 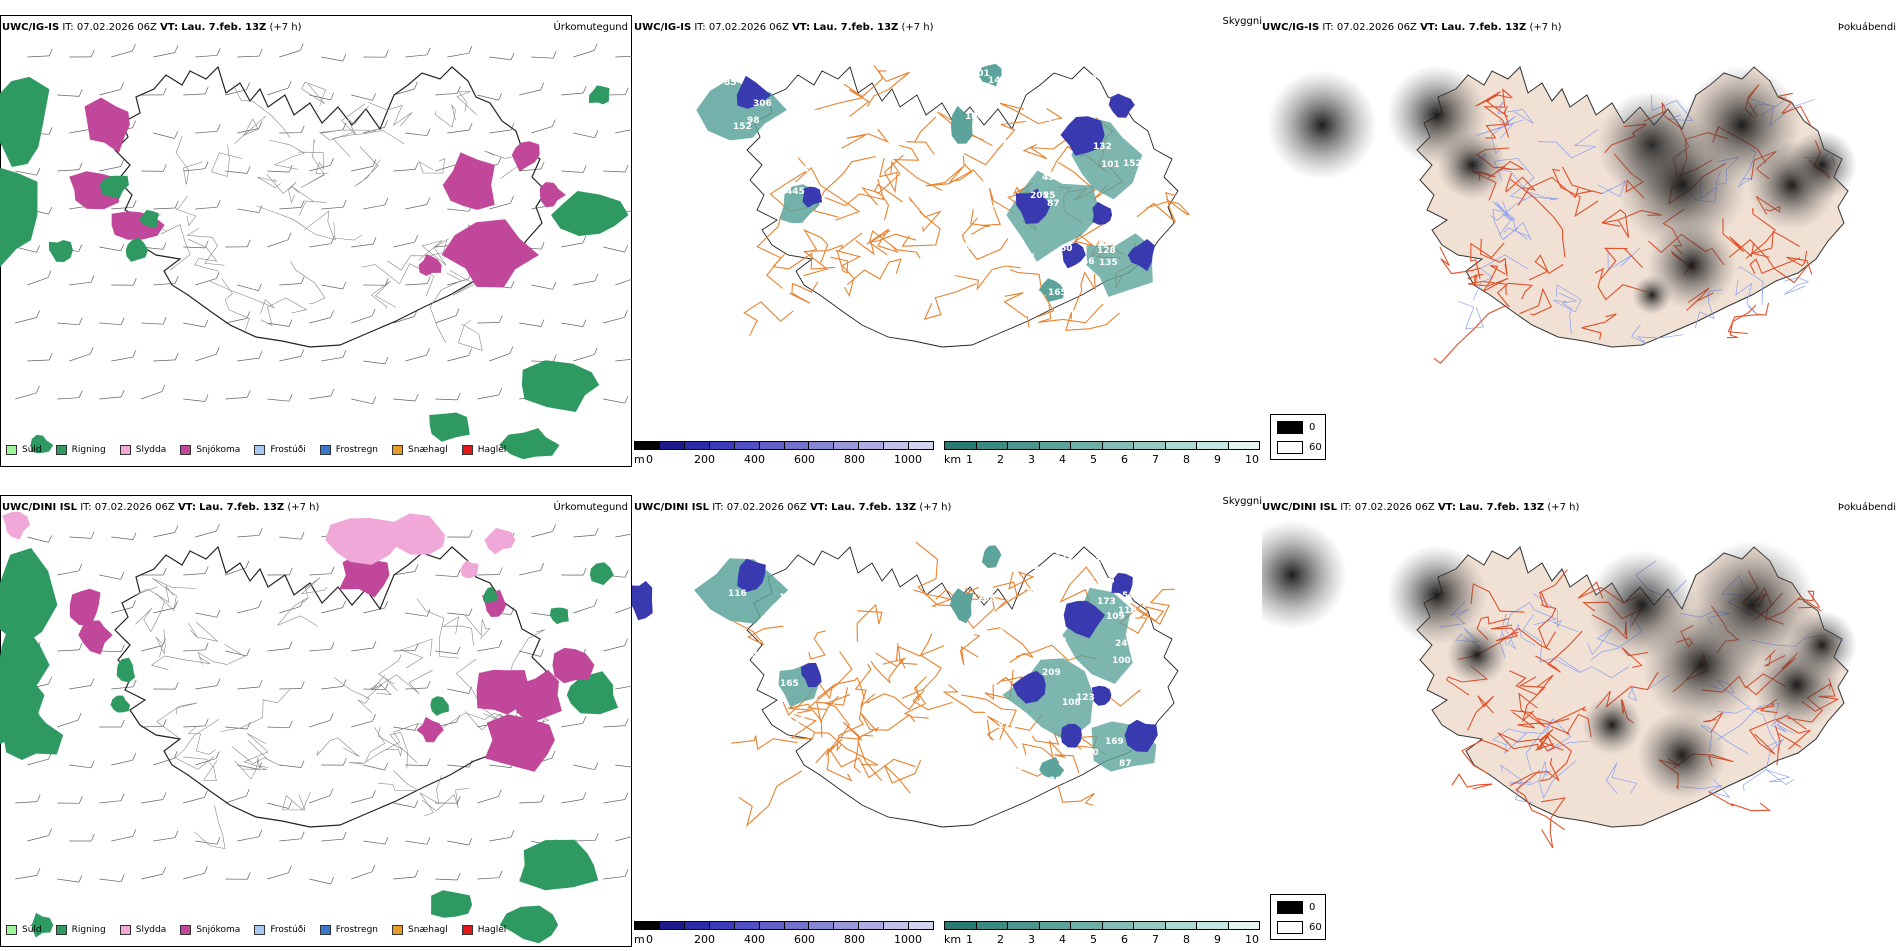 What do you see at coordinates (287, 450) in the screenshot?
I see `legend-label: Frostúði` at bounding box center [287, 450].